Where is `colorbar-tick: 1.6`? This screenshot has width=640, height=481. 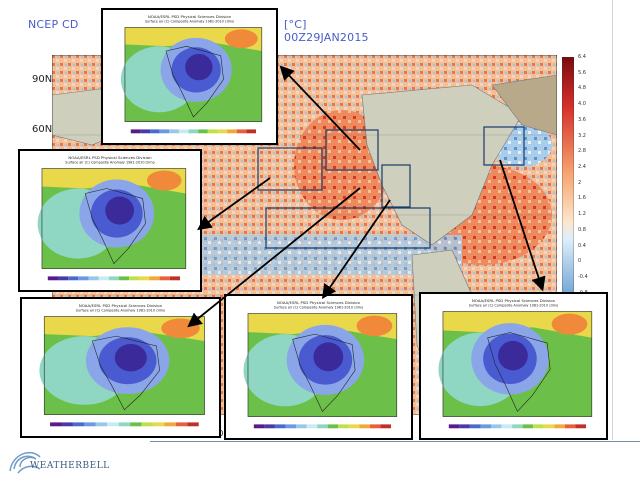
colorbar-tick: 1.6 is located at coordinates (582, 198).